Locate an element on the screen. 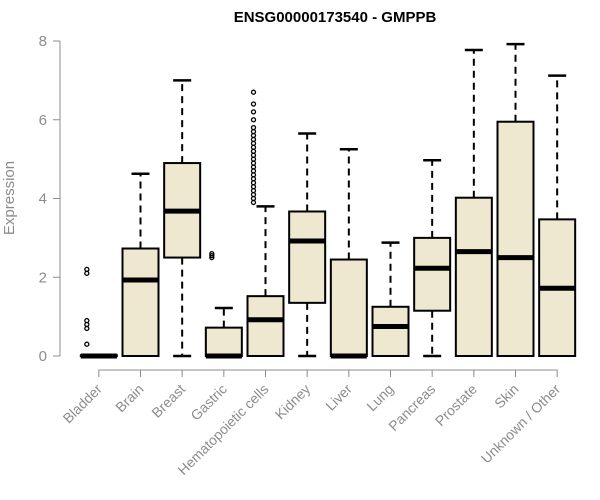  box-prostate is located at coordinates (473, 202).